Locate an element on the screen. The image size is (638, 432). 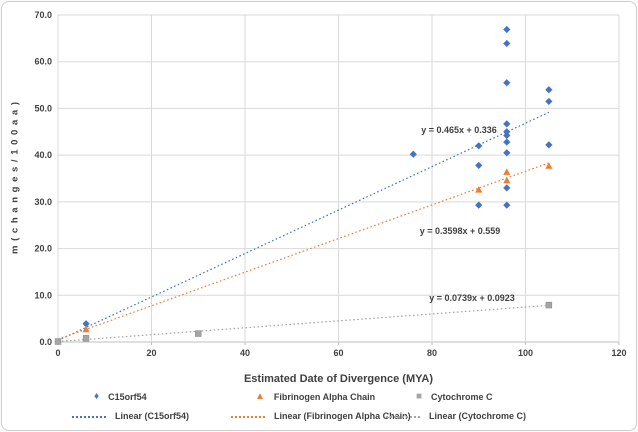
x-tick-label: 100 is located at coordinates (525, 353).